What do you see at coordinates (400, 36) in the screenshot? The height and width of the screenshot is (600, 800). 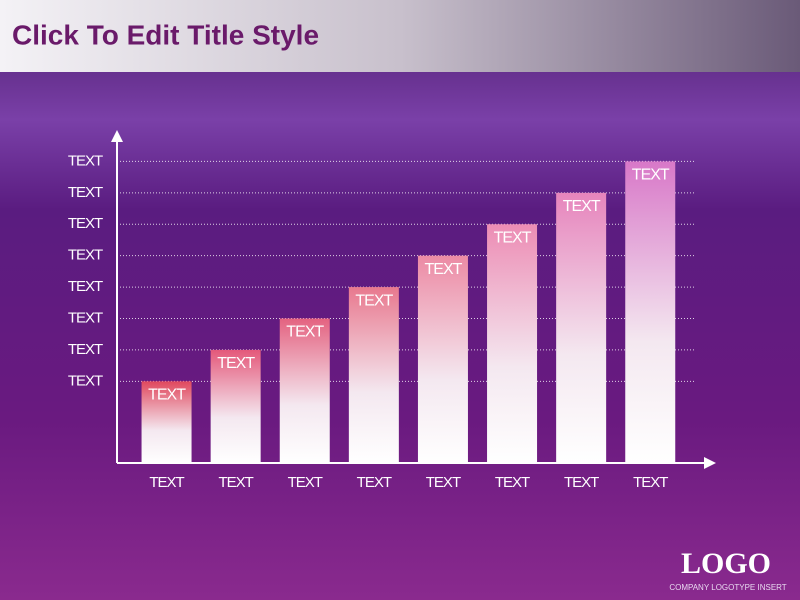 I see `title-band` at bounding box center [400, 36].